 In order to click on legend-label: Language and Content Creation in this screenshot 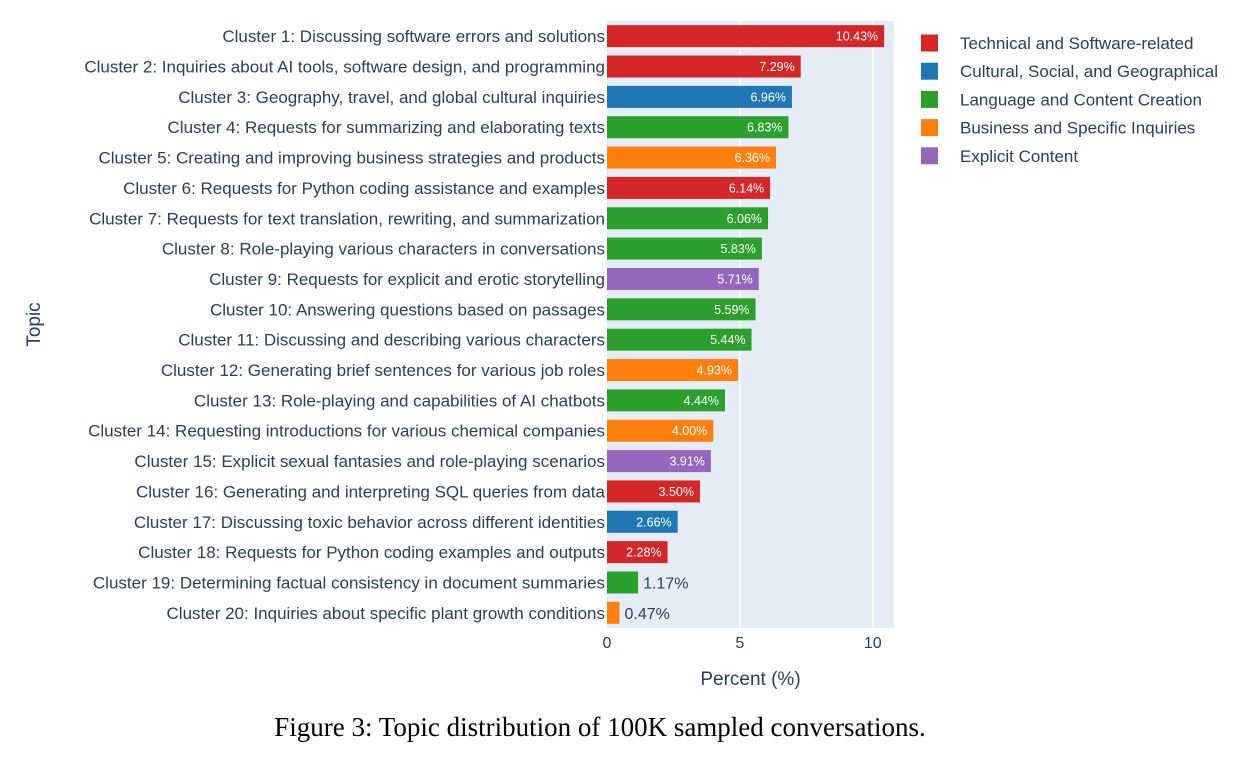, I will do `click(1081, 99)`.